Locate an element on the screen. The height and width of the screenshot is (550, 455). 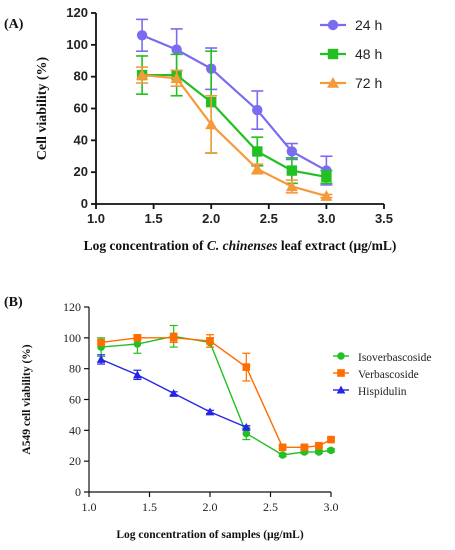
series-24-h is located at coordinates (234, 102).